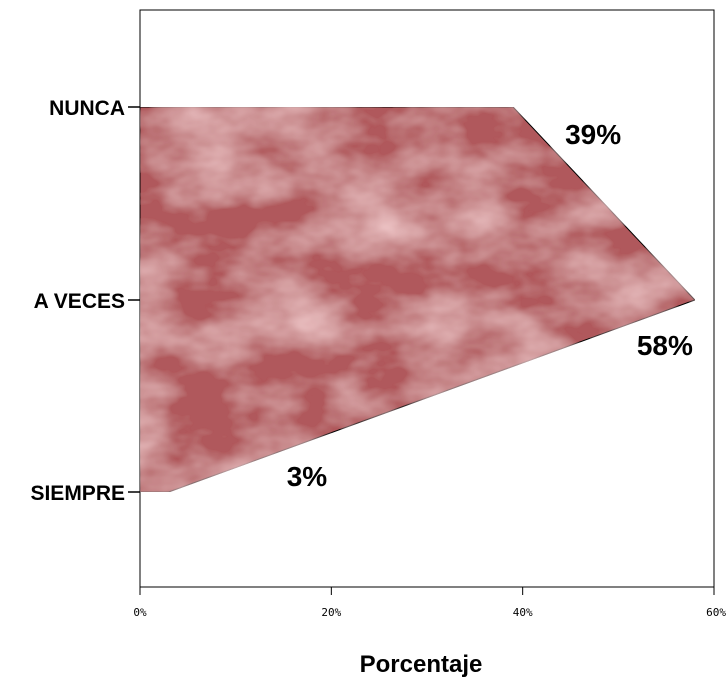 This screenshot has width=728, height=681. I want to click on category-label: NUNCA, so click(87, 108).